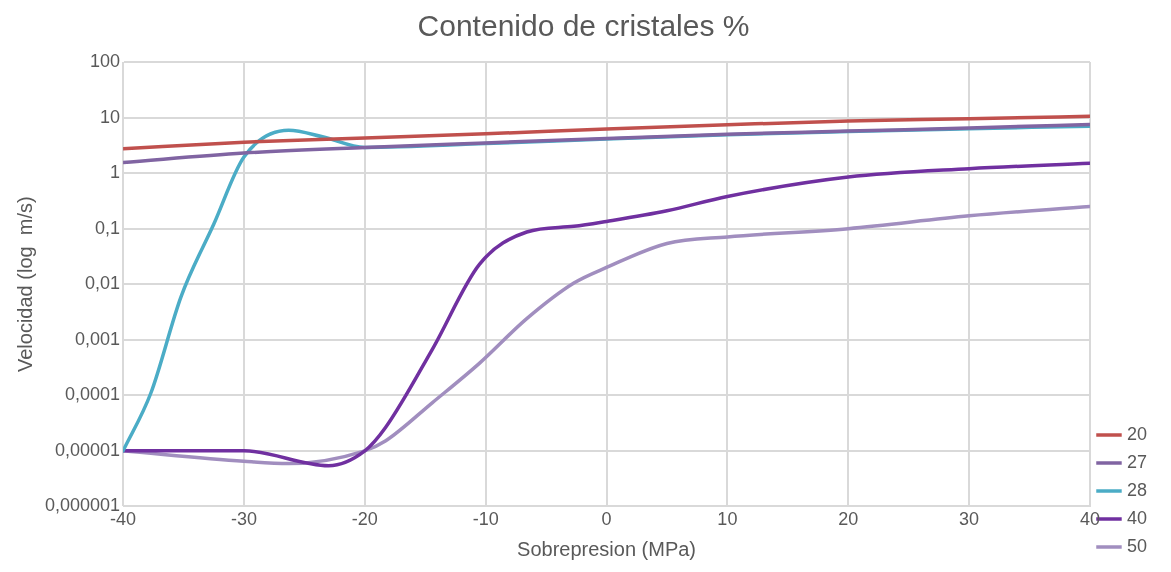 This screenshot has width=1171, height=572. What do you see at coordinates (115, 172) in the screenshot?
I see `y-tick-label: 1` at bounding box center [115, 172].